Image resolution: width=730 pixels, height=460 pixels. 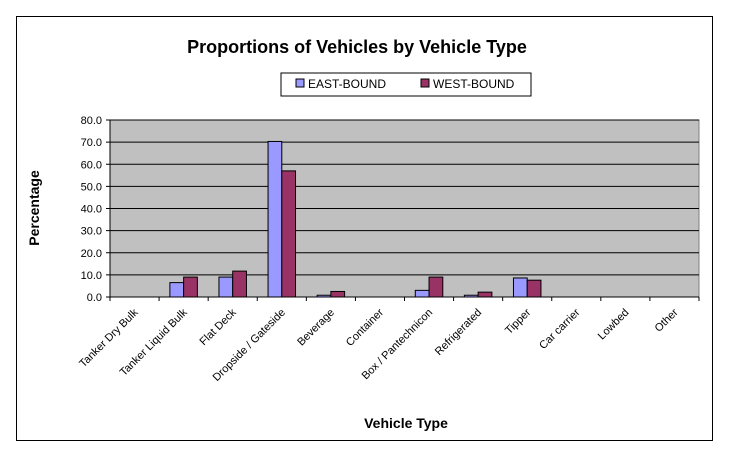 I want to click on legend-label-west-bound: WEST-BOUND, so click(x=474, y=84).